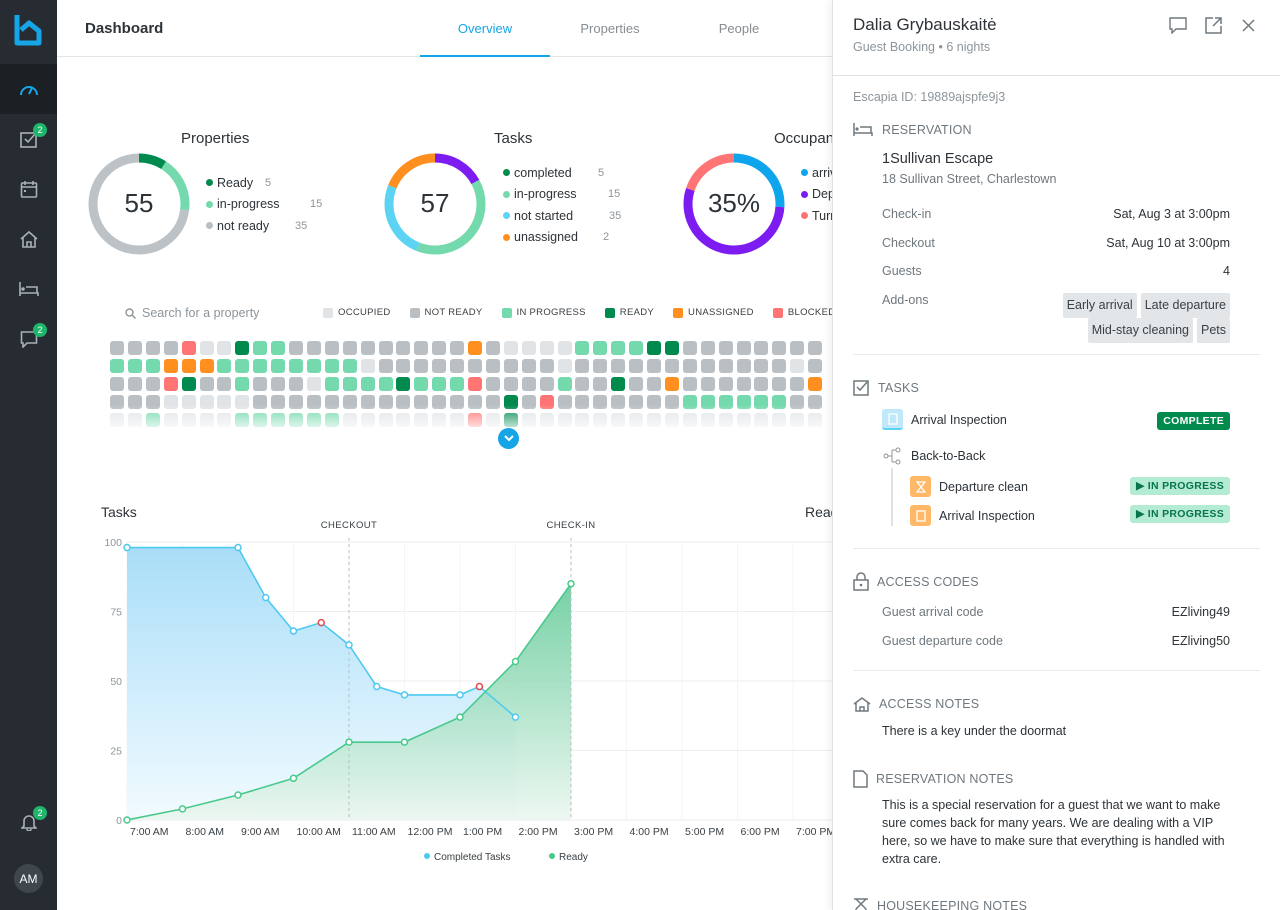 Image resolution: width=1280 pixels, height=910 pixels. I want to click on close-button, so click(1248, 25).